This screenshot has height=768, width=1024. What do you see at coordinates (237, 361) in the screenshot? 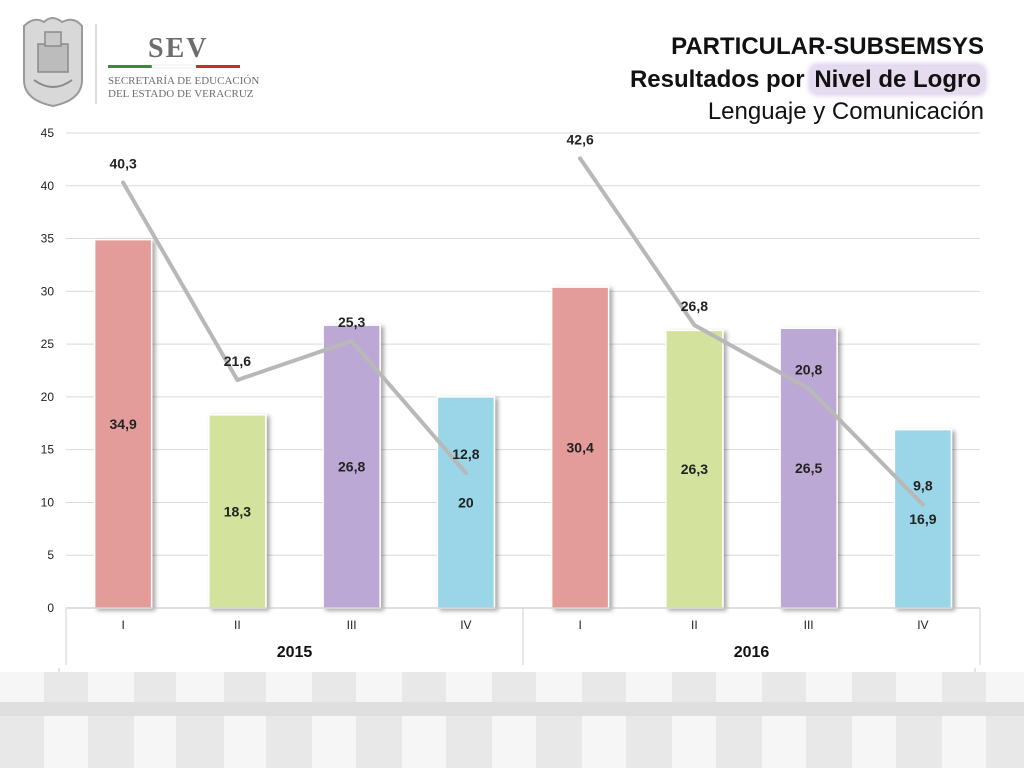
I see `line-data-label: 21,6` at bounding box center [237, 361].